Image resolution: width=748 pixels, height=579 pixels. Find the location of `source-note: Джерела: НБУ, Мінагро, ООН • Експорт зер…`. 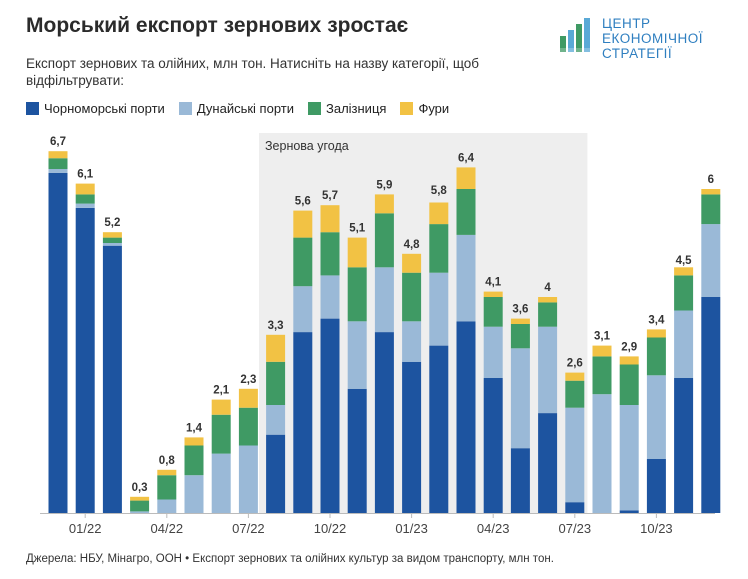

source-note: Джерела: НБУ, Мінагро, ООН • Експорт зер… is located at coordinates (290, 559).